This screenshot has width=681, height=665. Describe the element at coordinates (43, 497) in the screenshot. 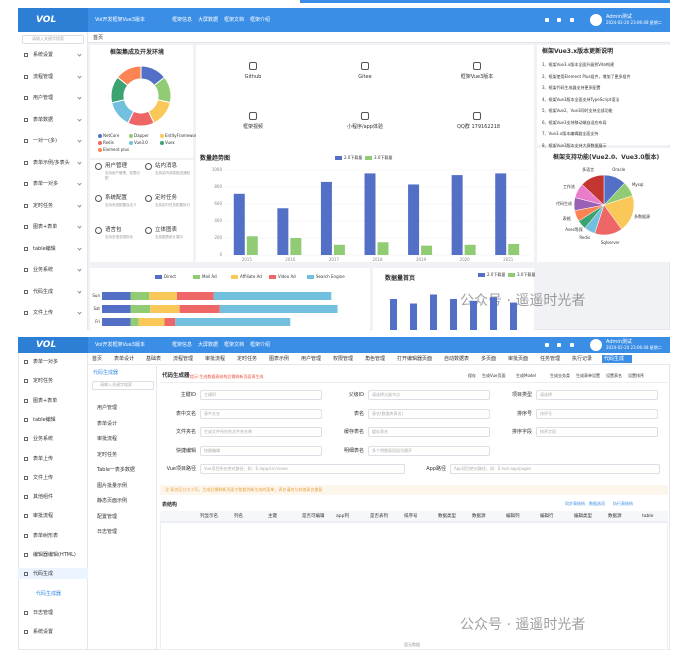

I see `menu-item: 其他组件` at that location.